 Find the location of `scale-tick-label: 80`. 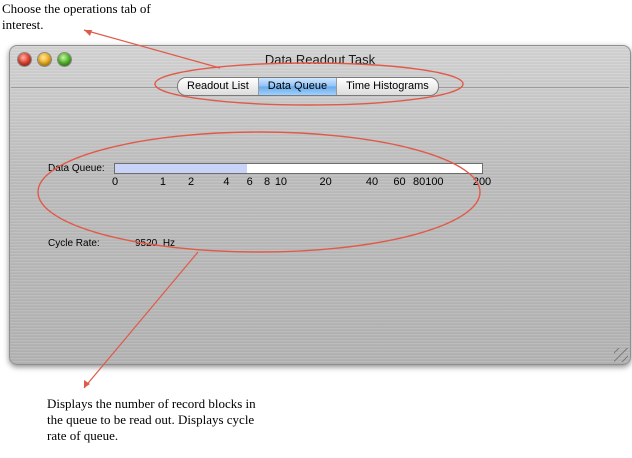

scale-tick-label: 80 is located at coordinates (419, 182).